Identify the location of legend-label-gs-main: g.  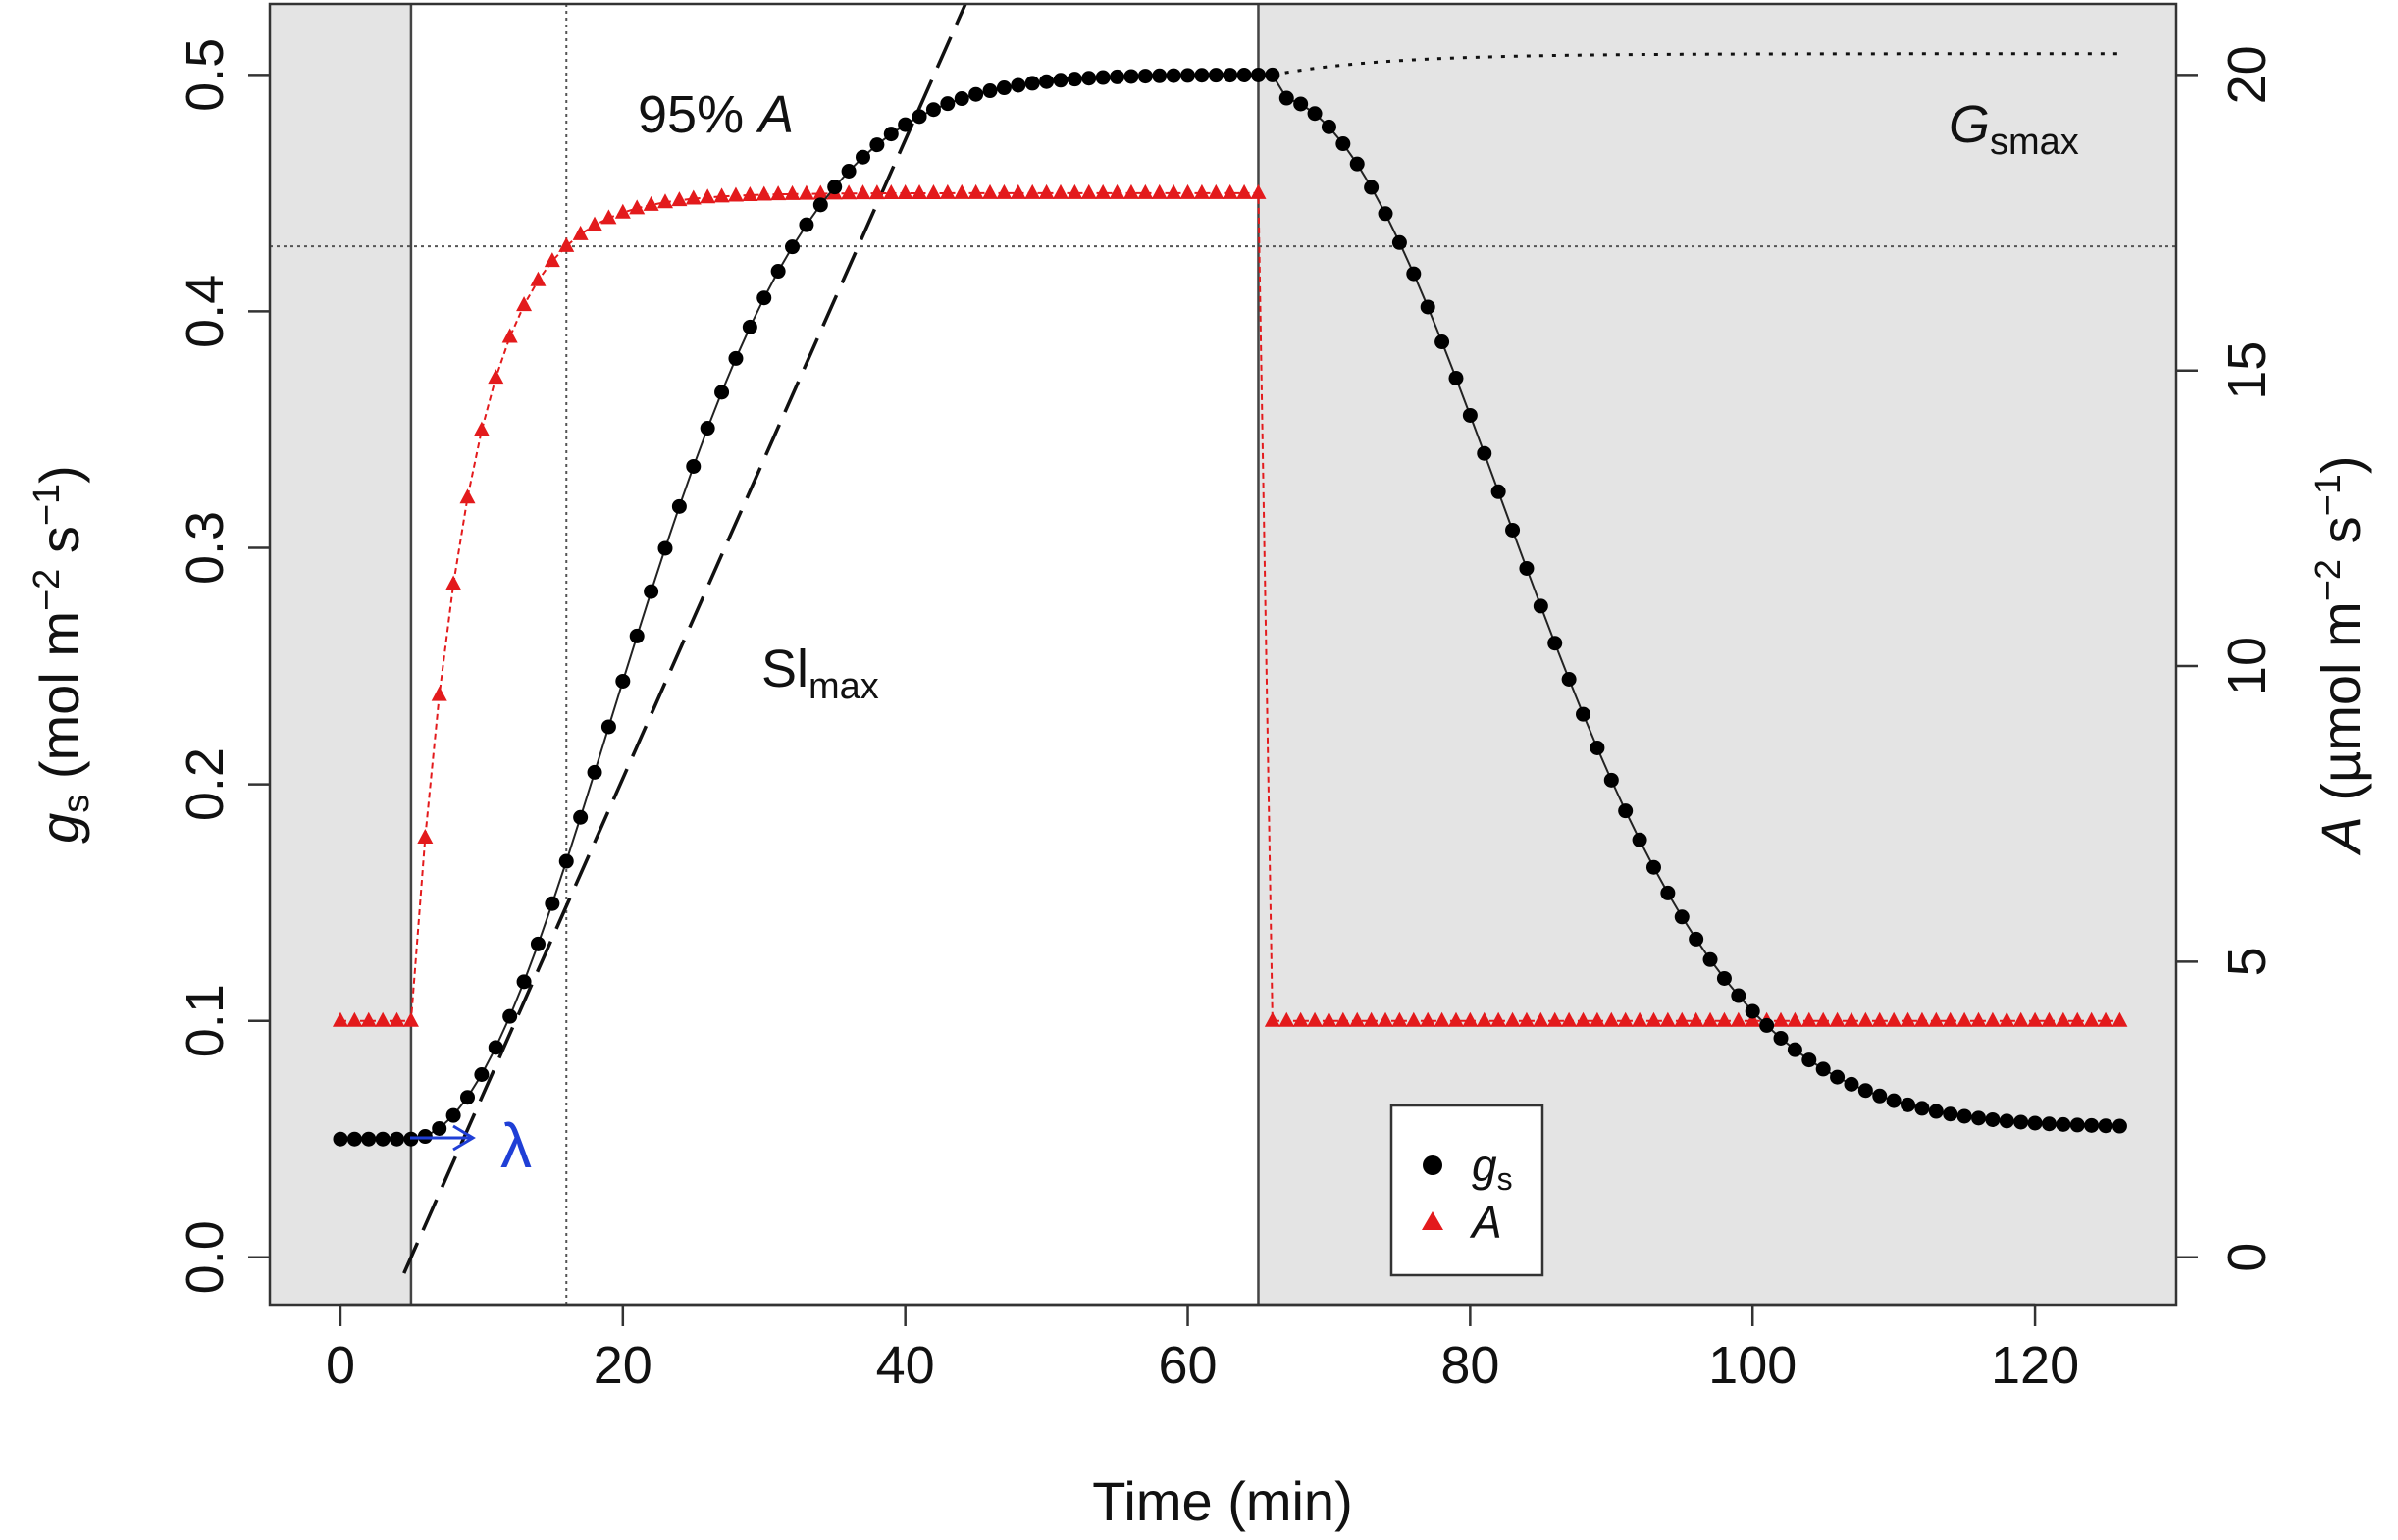
(1484, 1165).